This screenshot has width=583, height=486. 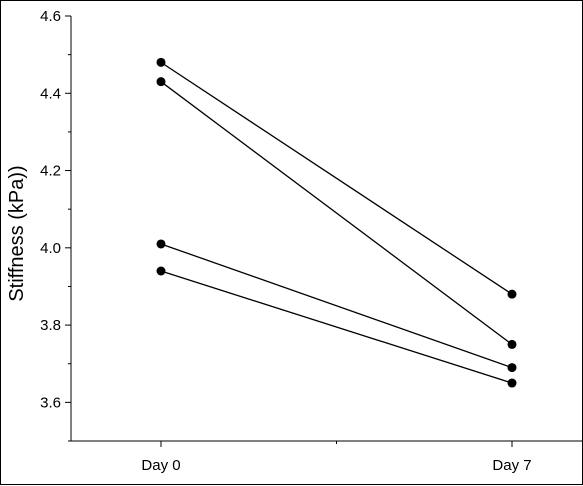 I want to click on y-tick-label: 4.2, so click(x=50, y=171).